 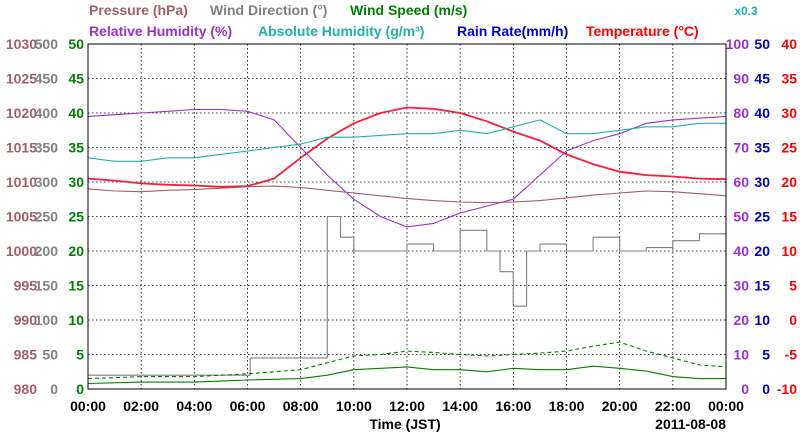 What do you see at coordinates (789, 148) in the screenshot?
I see `temperature-tick-label: 25` at bounding box center [789, 148].